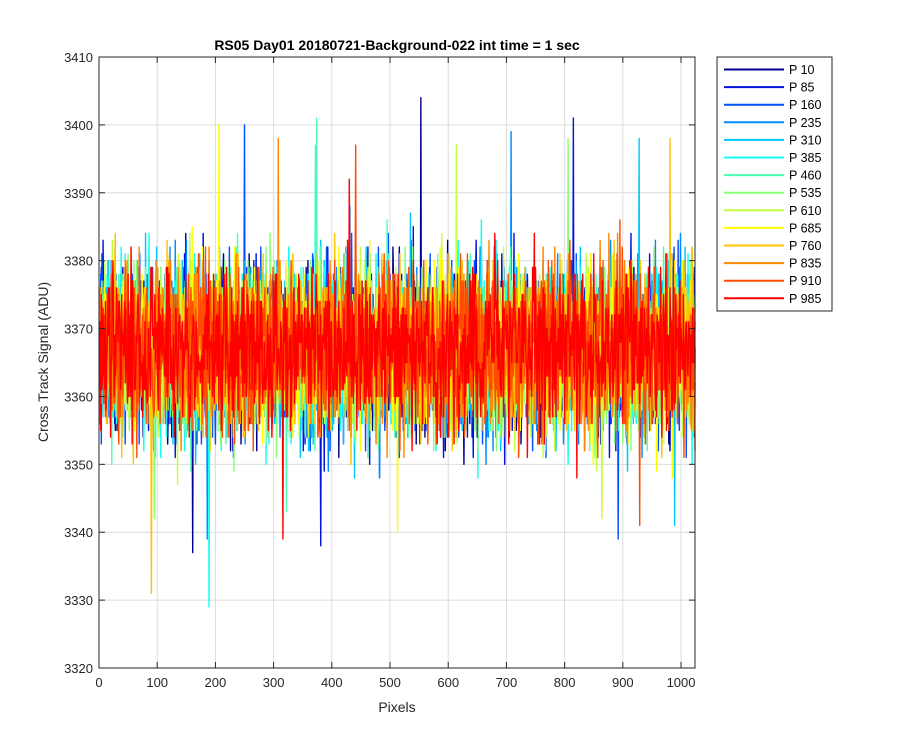 The height and width of the screenshot is (750, 900). Describe the element at coordinates (78, 600) in the screenshot. I see `y-tick-label: 3330` at that location.